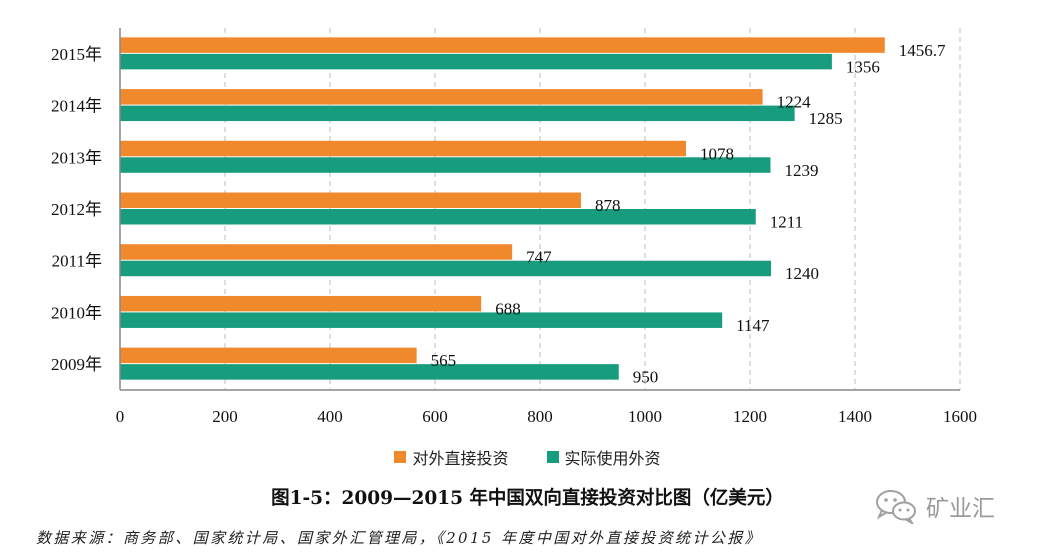 The height and width of the screenshot is (558, 1055). Describe the element at coordinates (855, 416) in the screenshot. I see `x-tick-label-1400: 1400` at that location.